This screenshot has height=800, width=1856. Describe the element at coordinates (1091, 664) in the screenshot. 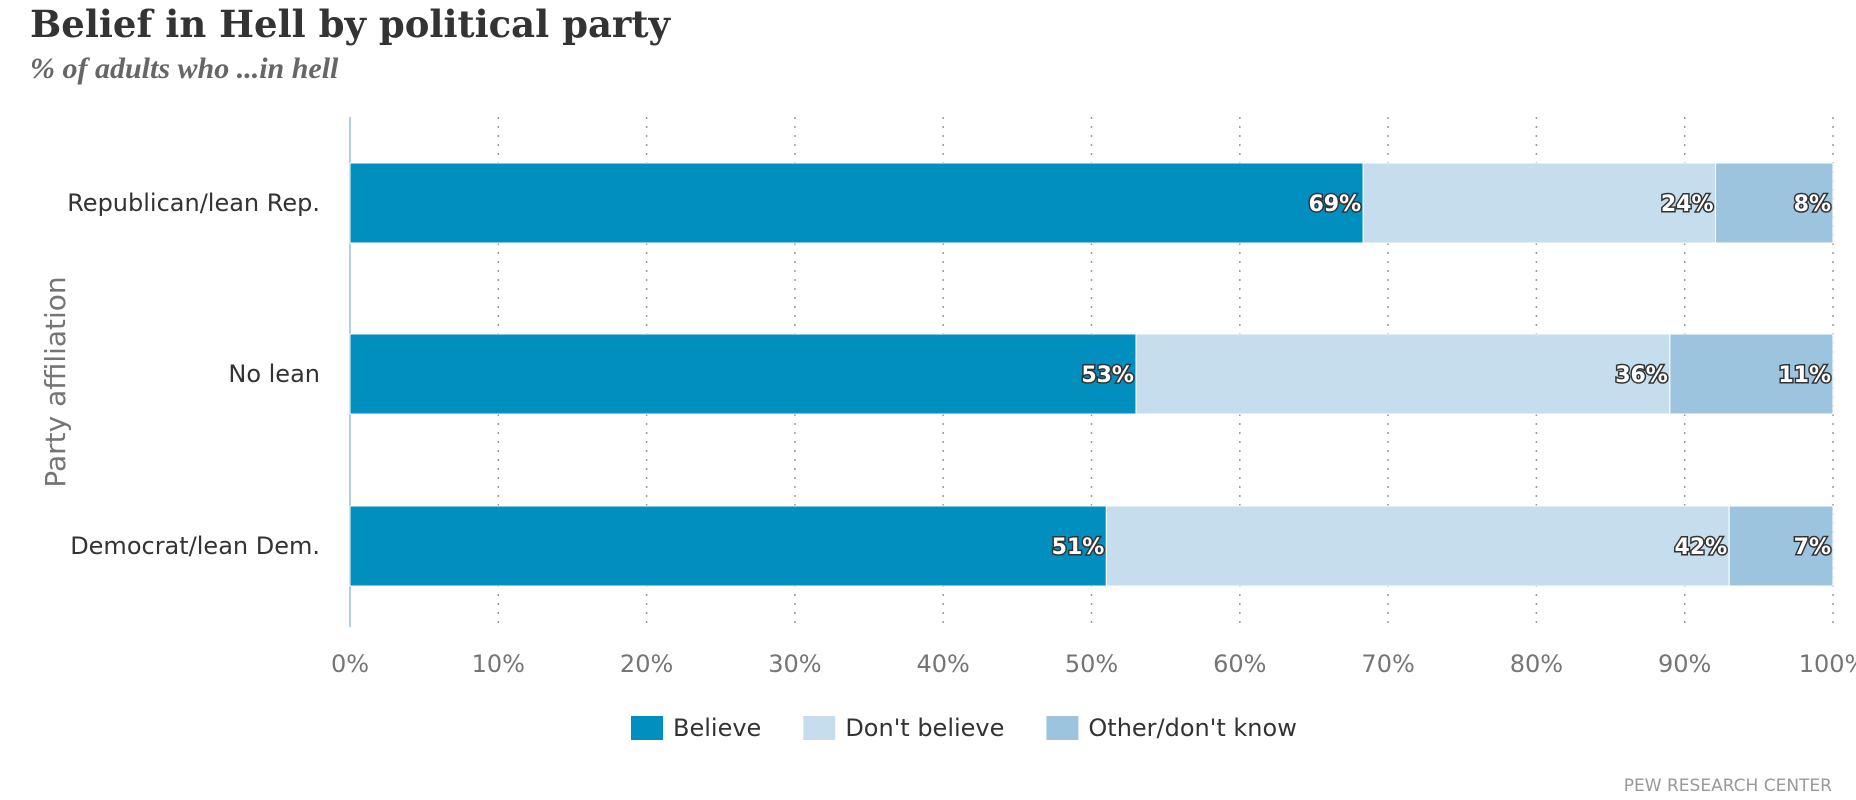

I see `x-tick-label: 50%` at that location.